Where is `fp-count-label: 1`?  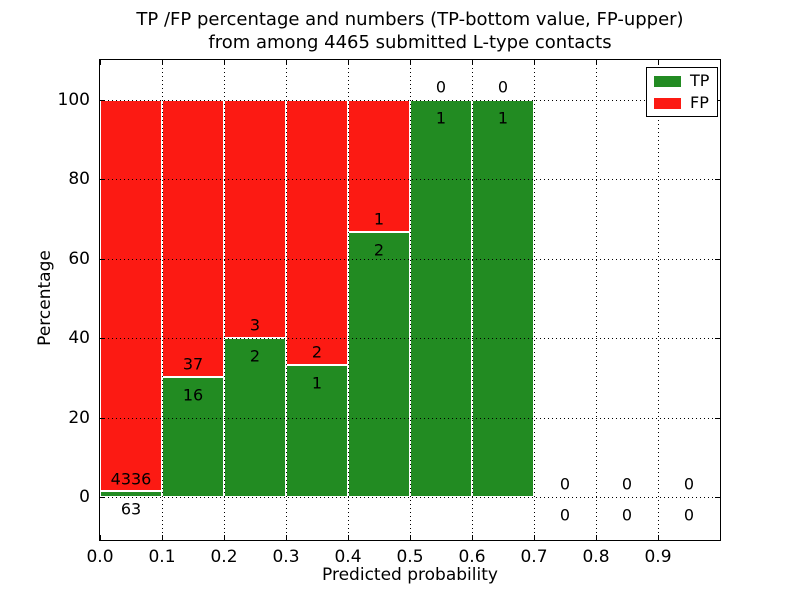
fp-count-label: 1 is located at coordinates (379, 219).